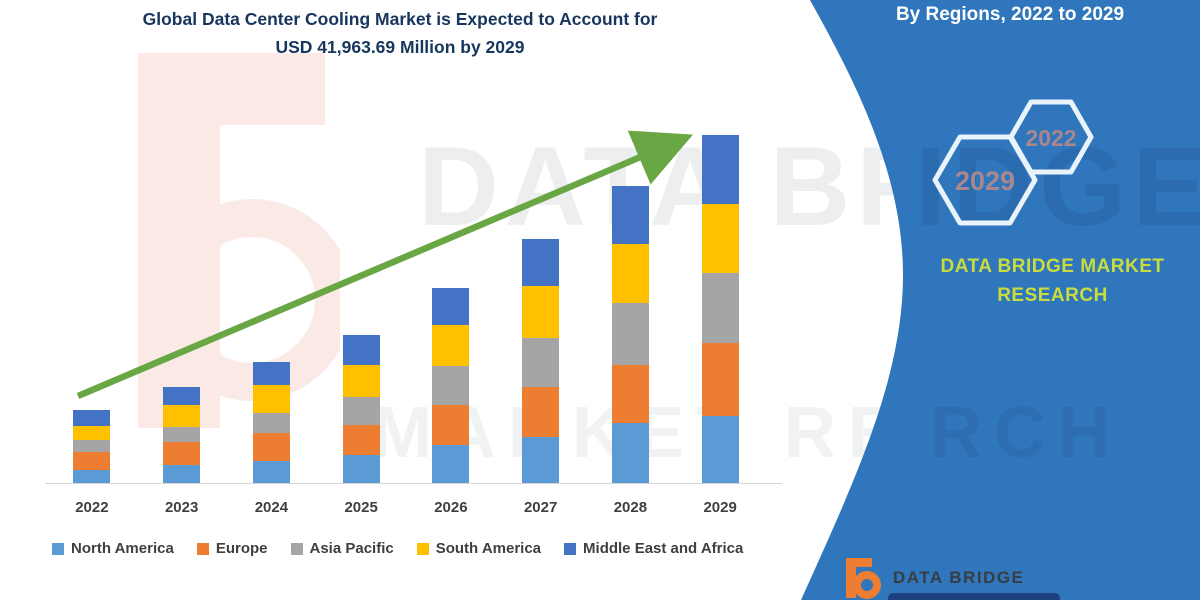  Describe the element at coordinates (92, 291) in the screenshot. I see `bar-slot-2022` at that location.